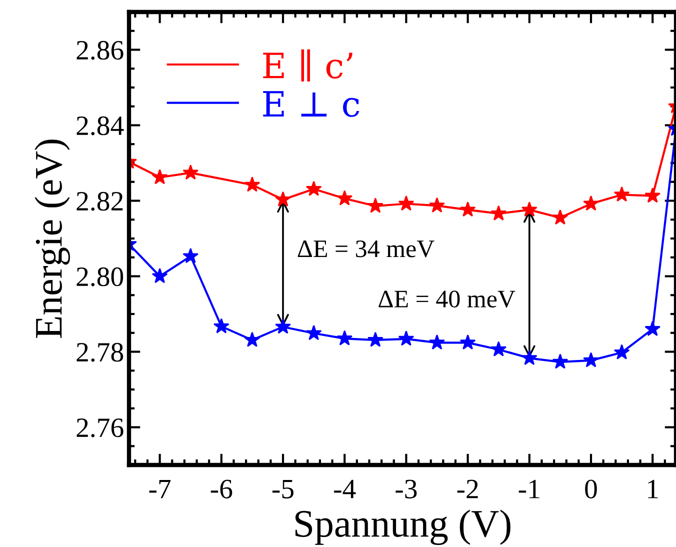 The width and height of the screenshot is (676, 547). What do you see at coordinates (160, 489) in the screenshot?
I see `x-tick-label: -7` at bounding box center [160, 489].